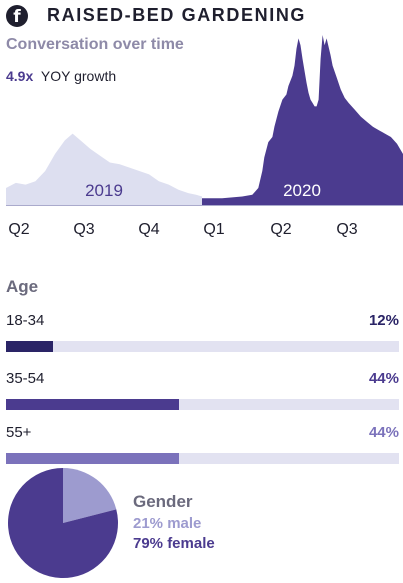 This screenshot has width=403, height=583. What do you see at coordinates (19, 432) in the screenshot?
I see `age-bar-label: 55+` at bounding box center [19, 432].